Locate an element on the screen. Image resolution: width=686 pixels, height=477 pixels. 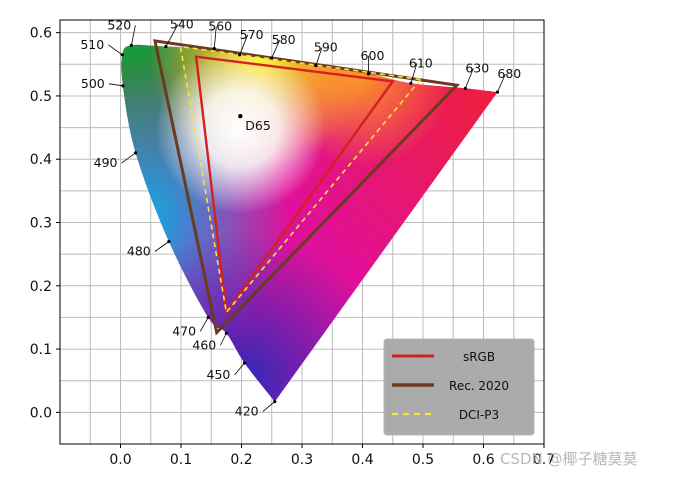
legend: sRGB Rec. 2020 DCI-P3 is located at coordinates (459, 387).